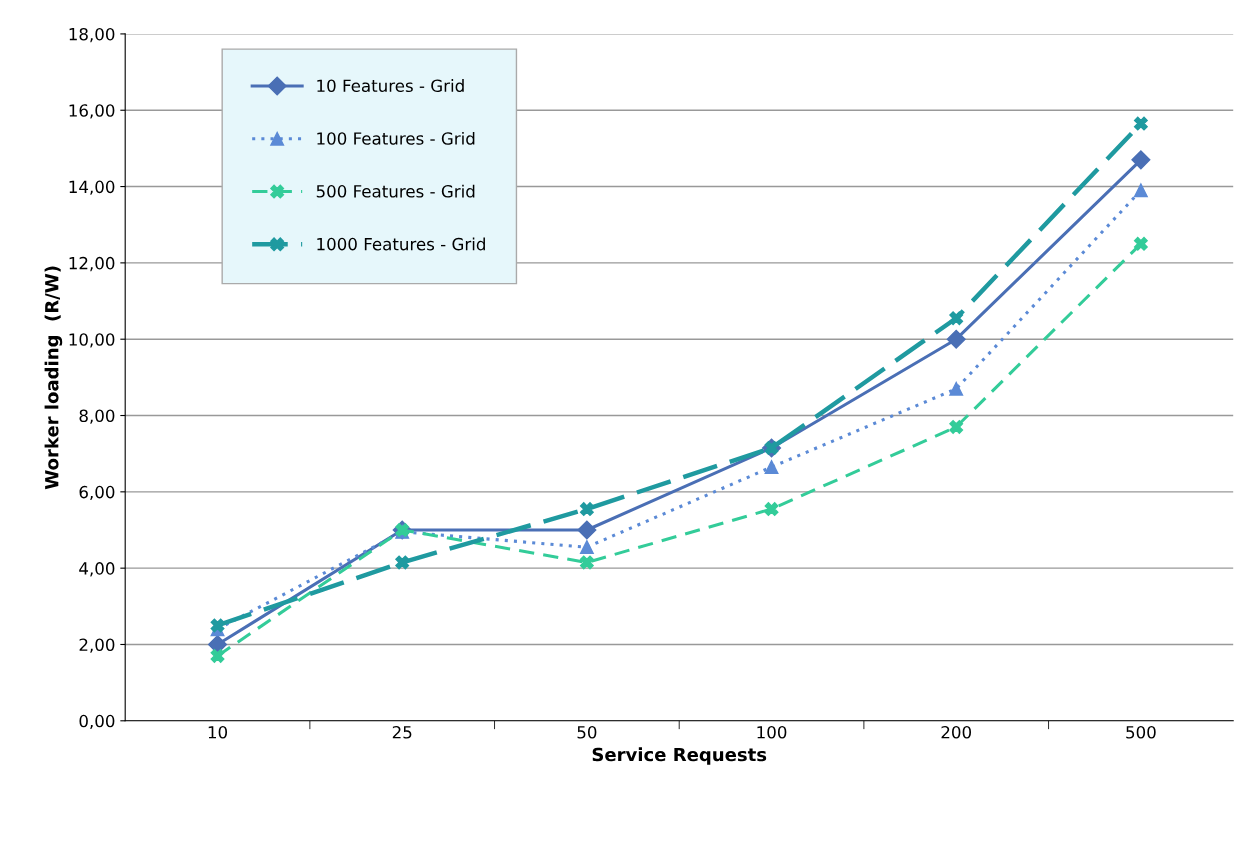 The image size is (1252, 848). Describe the element at coordinates (679, 756) in the screenshot. I see `x-axis-title: Service Requests` at that location.